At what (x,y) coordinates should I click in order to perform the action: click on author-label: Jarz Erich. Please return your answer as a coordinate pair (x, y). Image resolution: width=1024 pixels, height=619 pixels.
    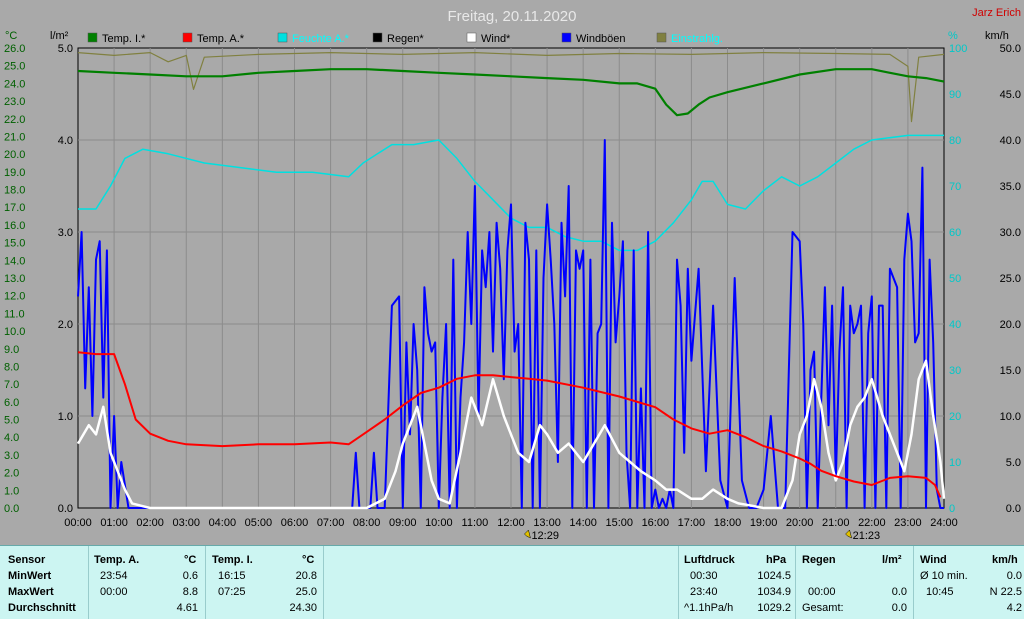
    Looking at the image, I should click on (996, 13).